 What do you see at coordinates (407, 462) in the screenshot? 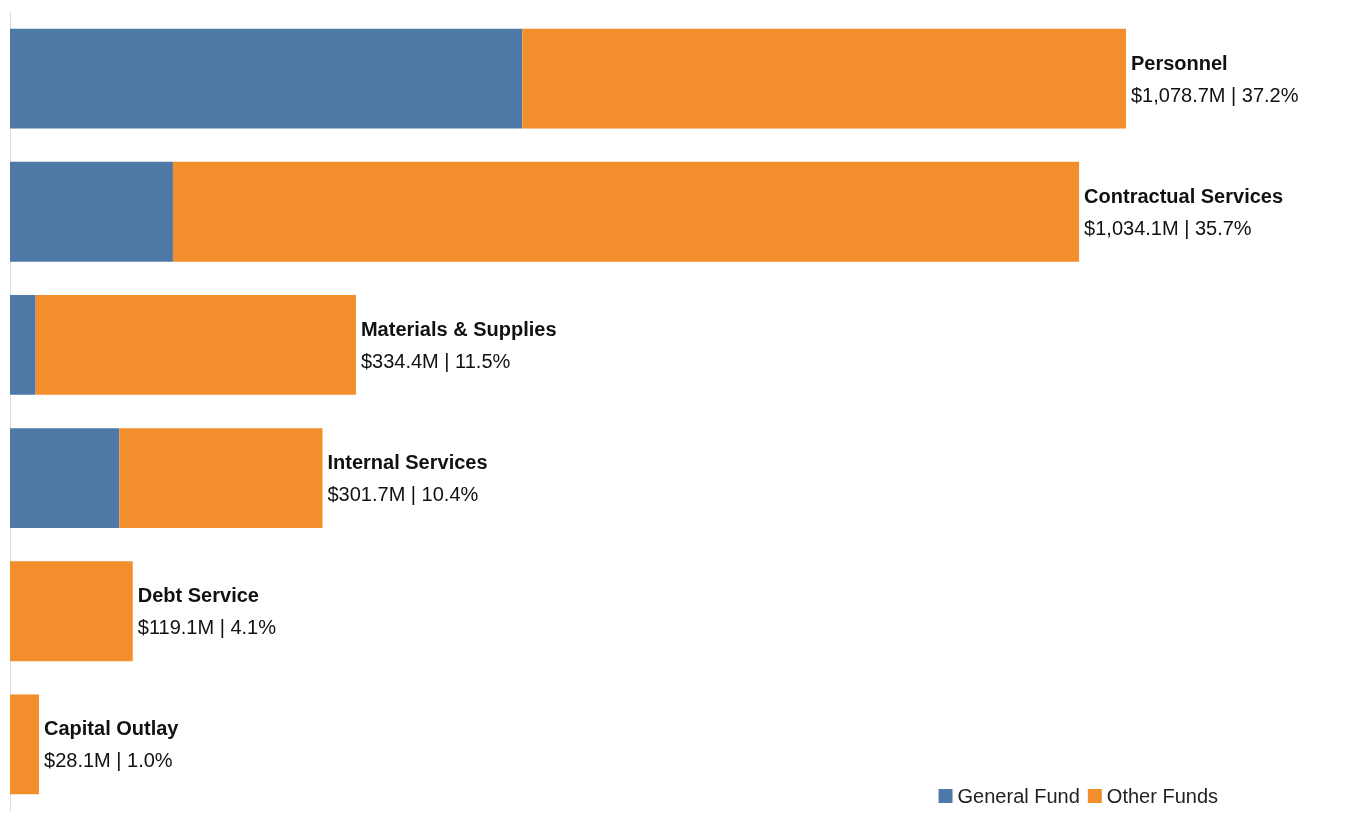
I see `y-tick-label: Internal Services` at bounding box center [407, 462].